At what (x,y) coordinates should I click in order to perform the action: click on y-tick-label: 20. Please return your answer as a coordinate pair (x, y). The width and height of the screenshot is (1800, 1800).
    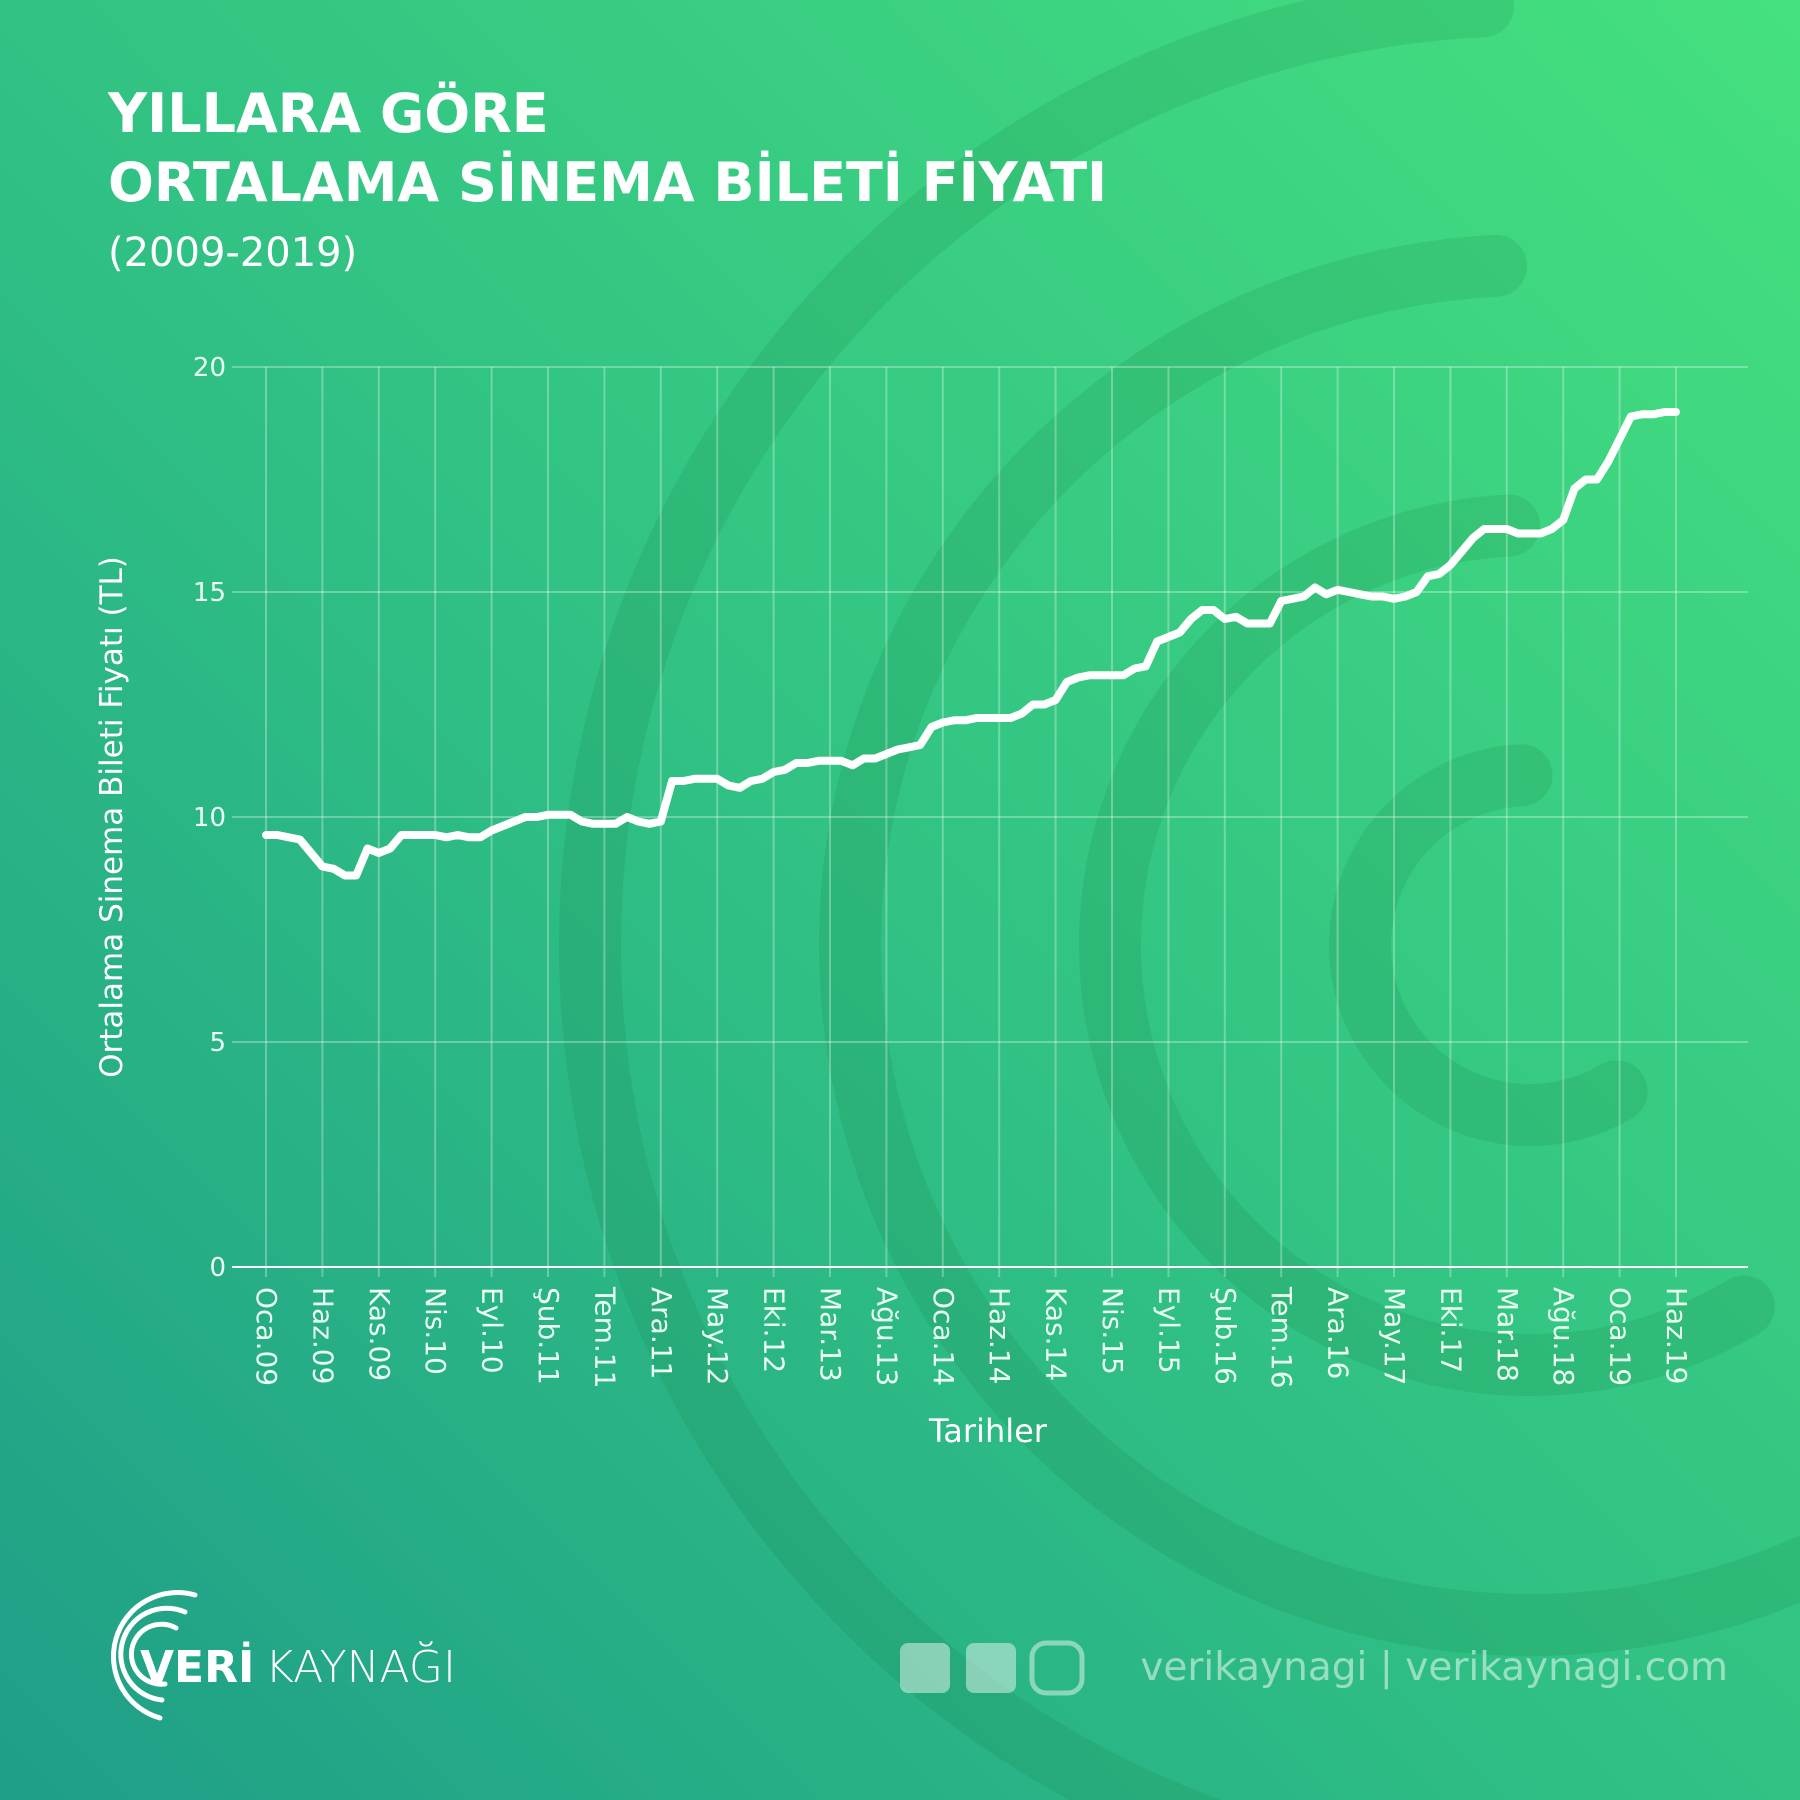
    Looking at the image, I should click on (209, 368).